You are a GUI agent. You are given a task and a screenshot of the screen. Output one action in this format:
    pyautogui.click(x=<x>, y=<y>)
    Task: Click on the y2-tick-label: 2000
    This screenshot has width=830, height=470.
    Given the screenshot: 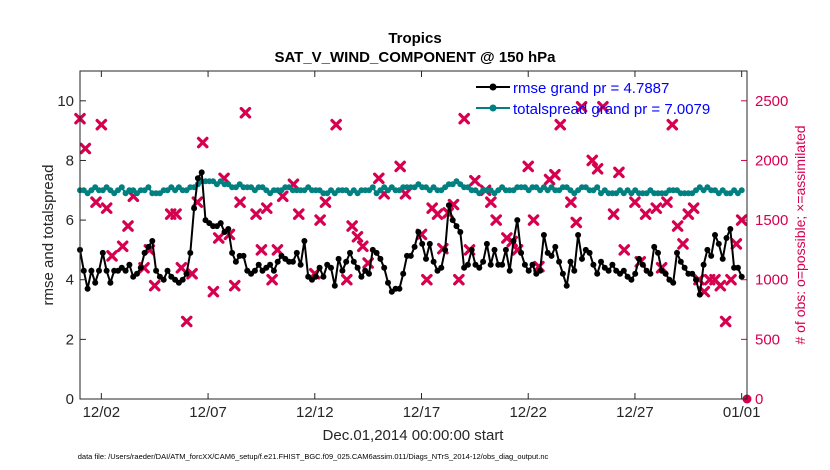 What is the action you would take?
    pyautogui.click(x=771, y=160)
    